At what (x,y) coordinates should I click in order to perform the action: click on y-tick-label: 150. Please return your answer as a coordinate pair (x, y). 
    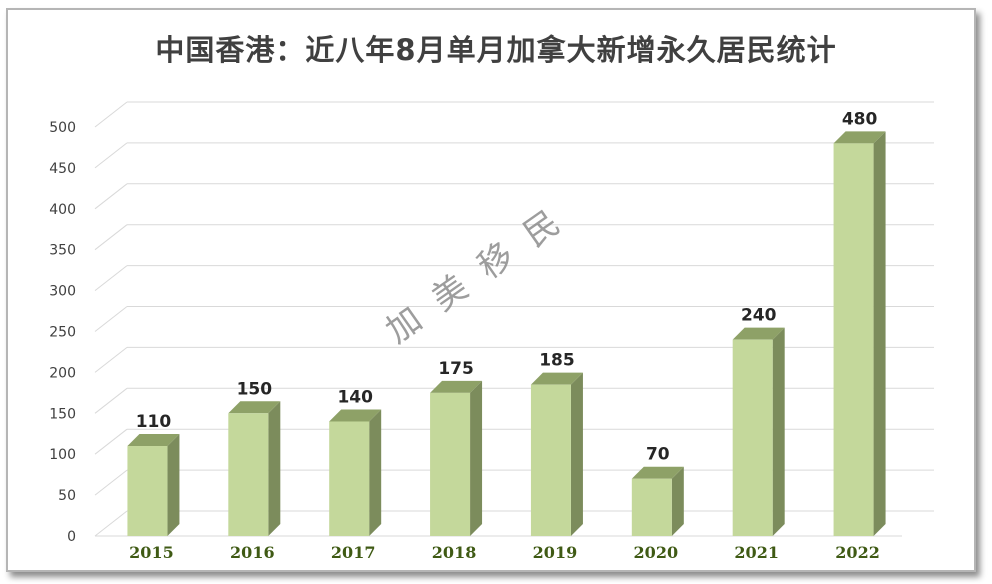
    Looking at the image, I should click on (62, 414).